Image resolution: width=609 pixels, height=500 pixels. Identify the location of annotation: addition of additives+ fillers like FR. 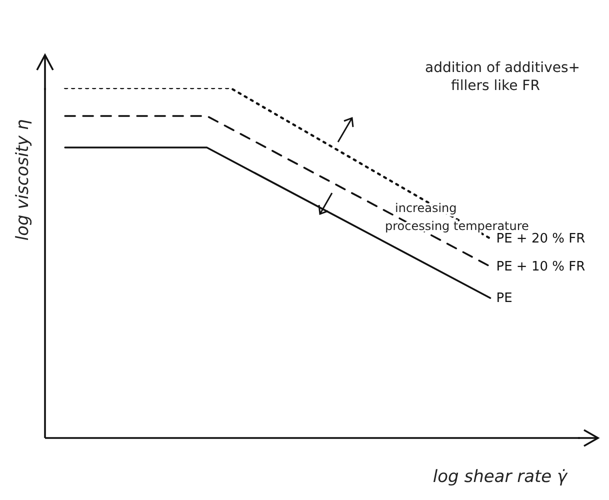
(502, 77).